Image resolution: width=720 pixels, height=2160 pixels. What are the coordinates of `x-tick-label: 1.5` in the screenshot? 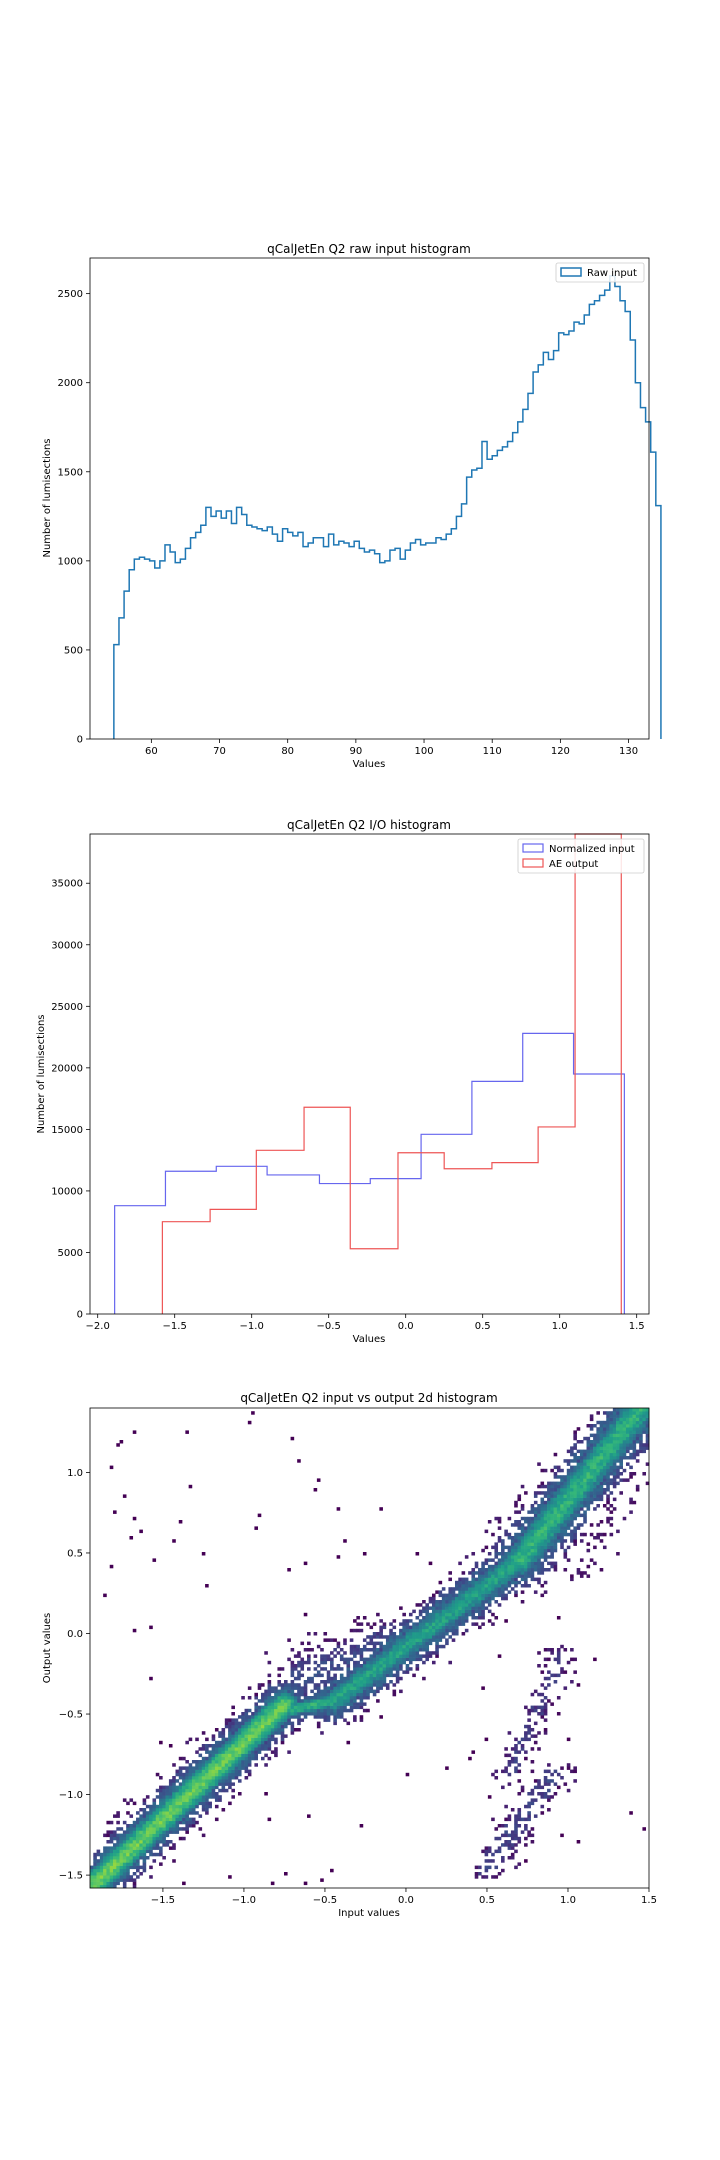 It's located at (637, 1326).